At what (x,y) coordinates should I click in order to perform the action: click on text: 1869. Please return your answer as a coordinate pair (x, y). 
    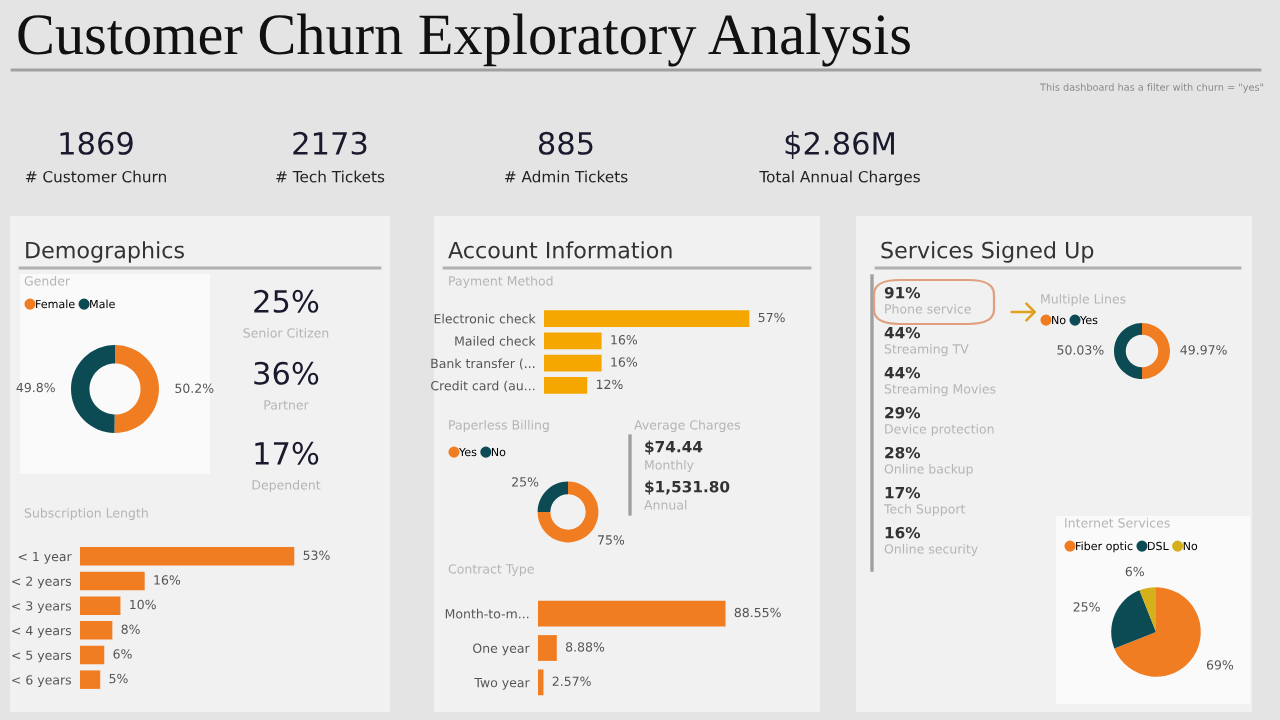
    Looking at the image, I should click on (96, 143).